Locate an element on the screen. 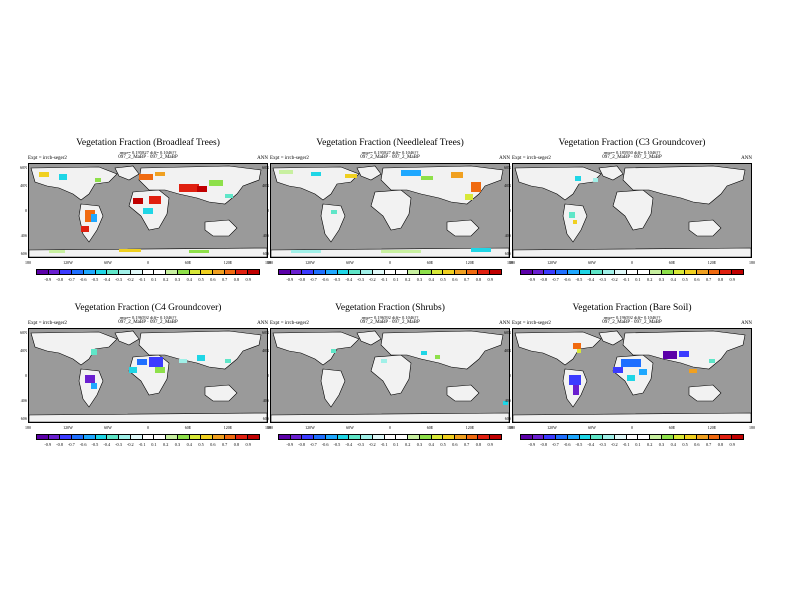 Image resolution: width=800 pixels, height=600 pixels. lon-label: 120W is located at coordinates (310, 427).